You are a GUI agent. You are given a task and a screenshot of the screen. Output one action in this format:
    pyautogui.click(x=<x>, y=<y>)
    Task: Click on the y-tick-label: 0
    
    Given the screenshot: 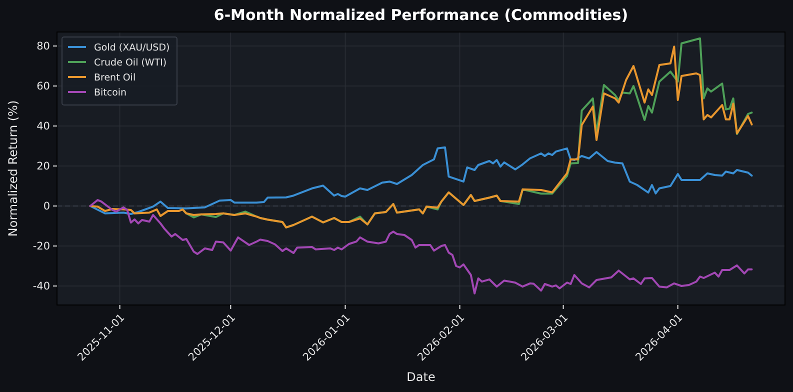 What is the action you would take?
    pyautogui.click(x=46, y=206)
    